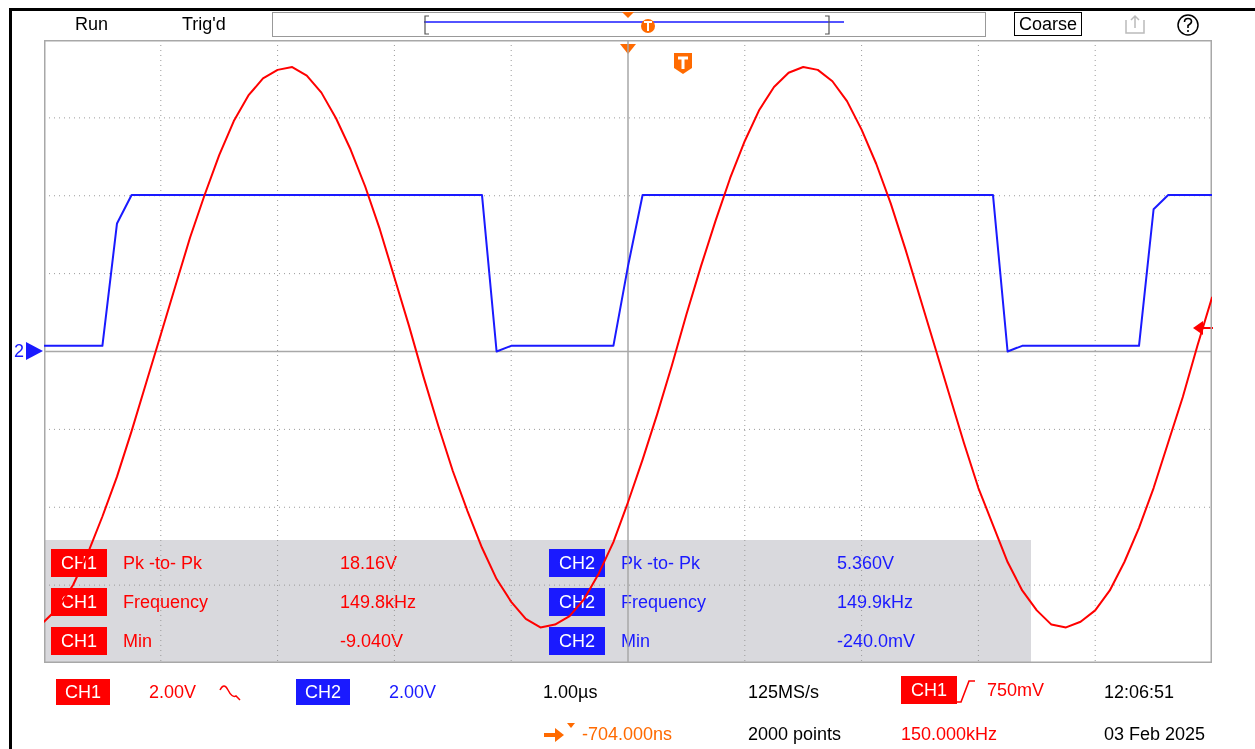 The width and height of the screenshot is (1255, 749). What do you see at coordinates (949, 734) in the screenshot?
I see `text: 150.000kHz` at bounding box center [949, 734].